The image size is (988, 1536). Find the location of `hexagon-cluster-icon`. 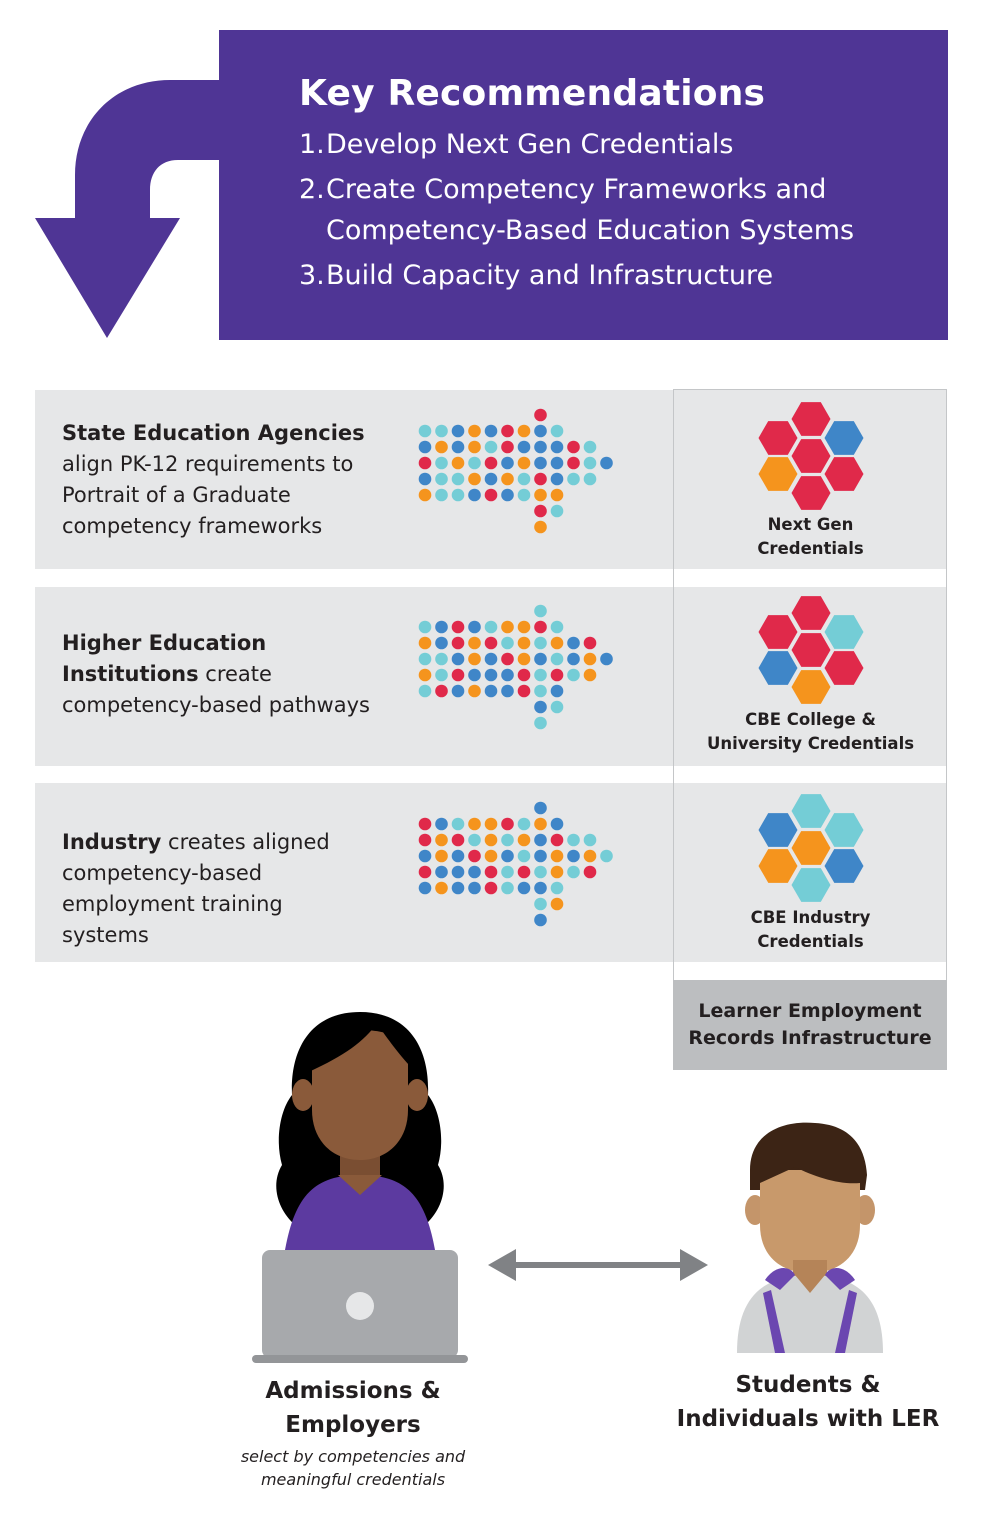

hexagon-cluster-icon is located at coordinates (810, 456).